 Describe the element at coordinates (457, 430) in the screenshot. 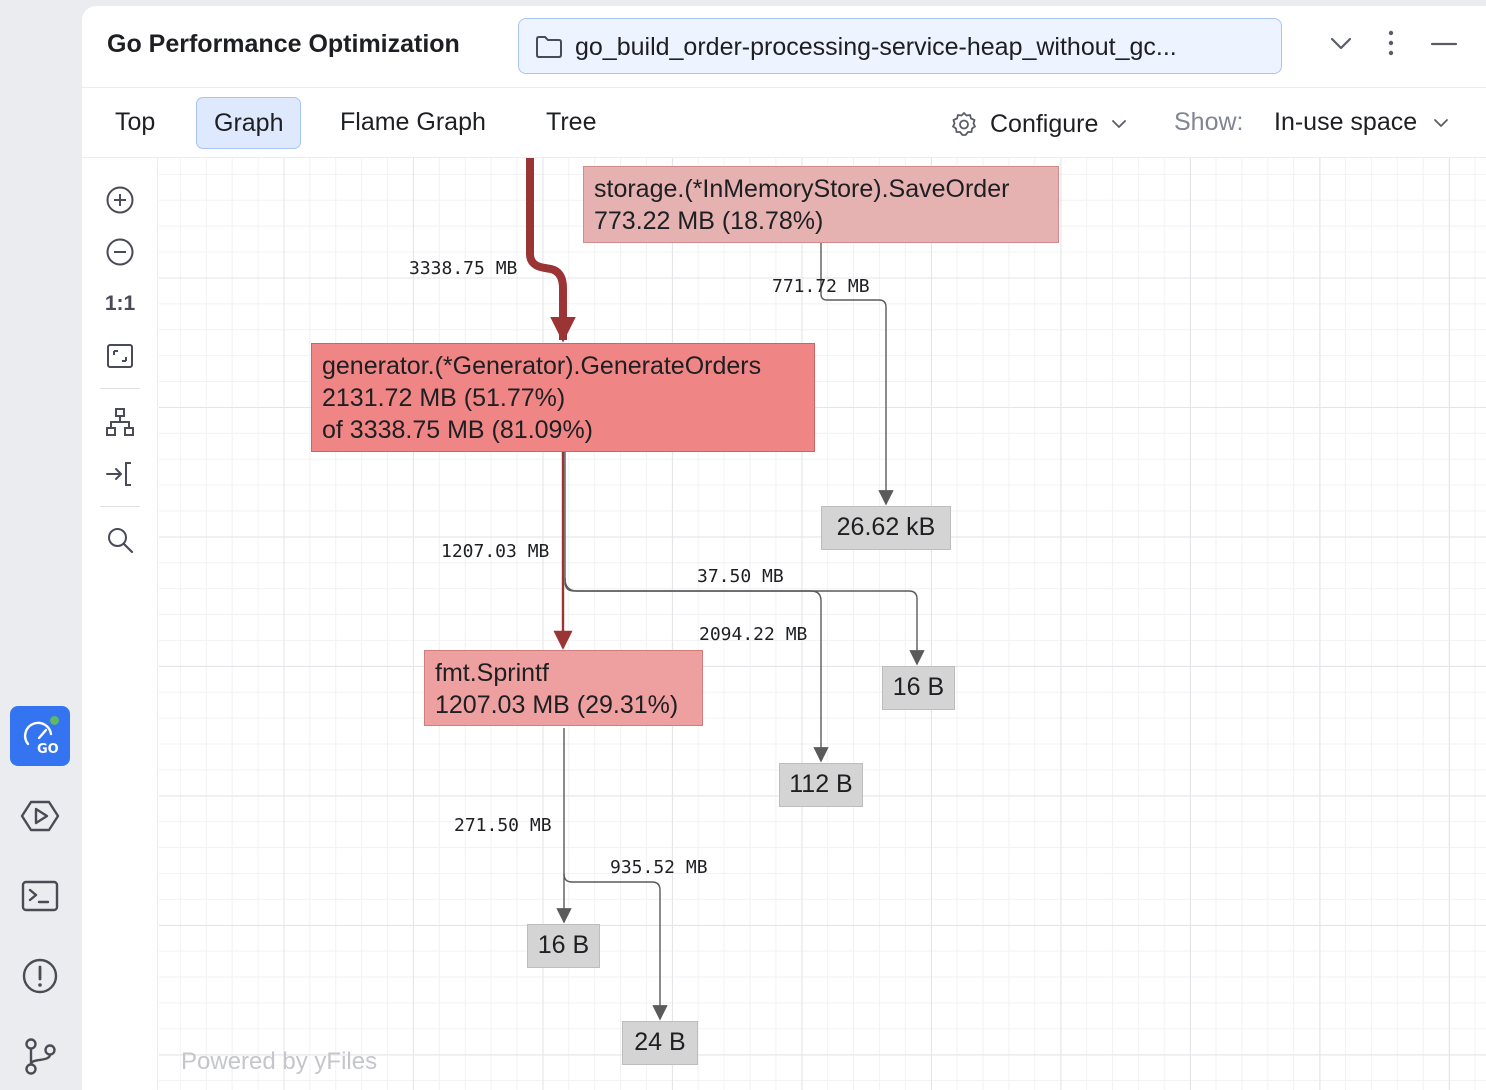

I see `node-generate-orders-cum: of 3338.75 MB (81.09%)` at that location.